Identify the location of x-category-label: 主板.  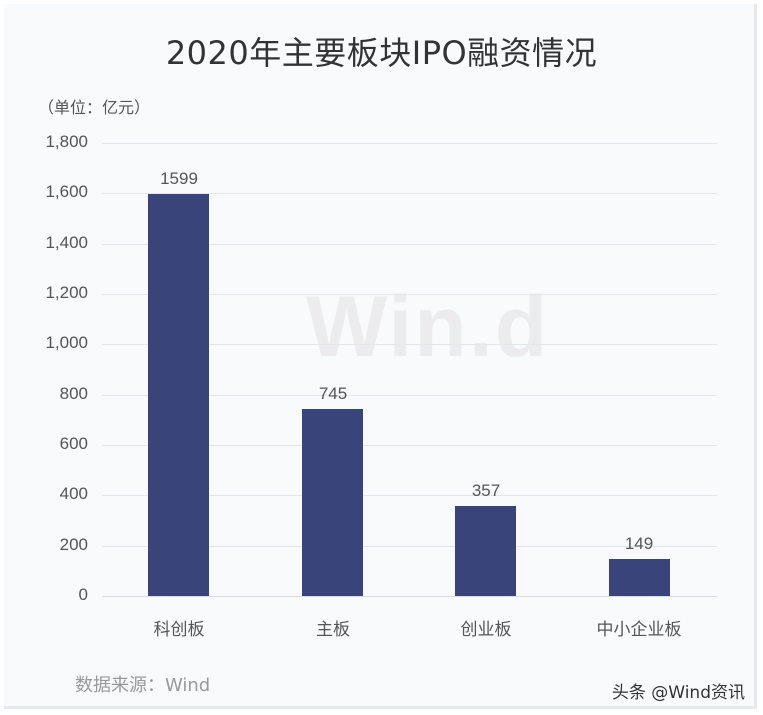
(333, 630).